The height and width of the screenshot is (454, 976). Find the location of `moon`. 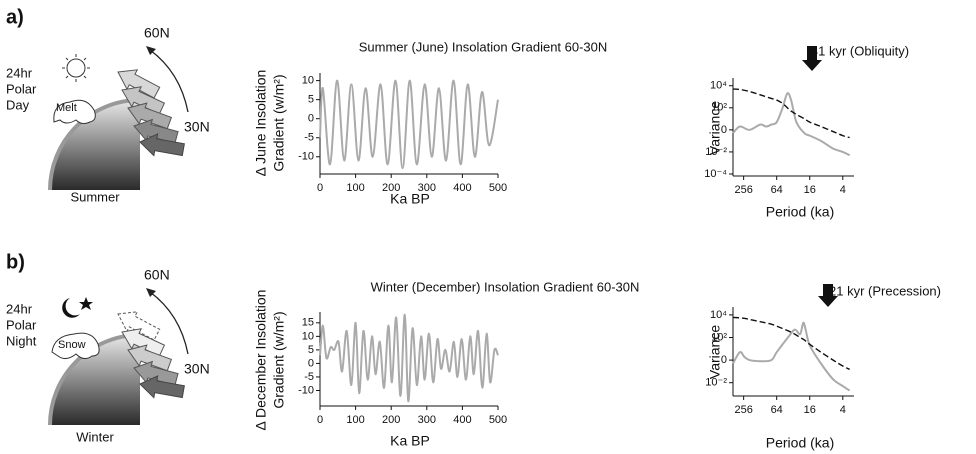

moon is located at coordinates (71, 308).